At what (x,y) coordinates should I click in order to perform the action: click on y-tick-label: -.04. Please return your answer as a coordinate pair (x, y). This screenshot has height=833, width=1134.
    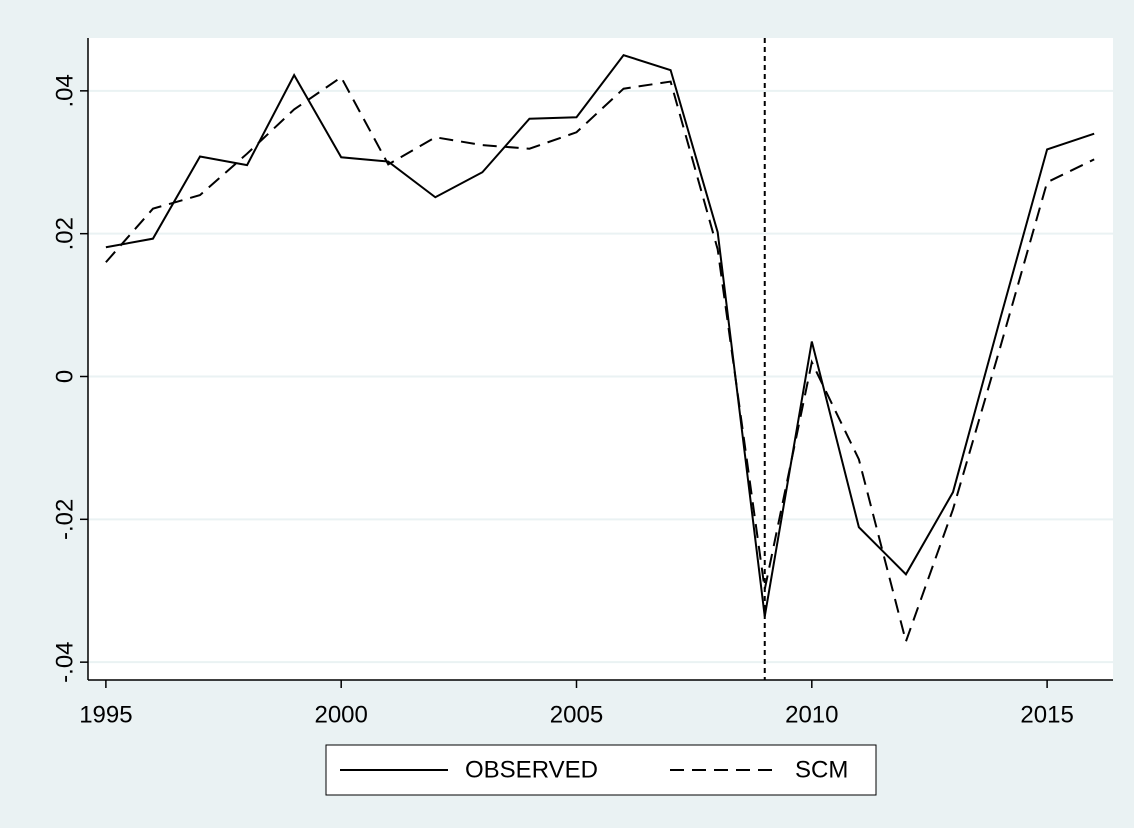
    Looking at the image, I should click on (64, 661).